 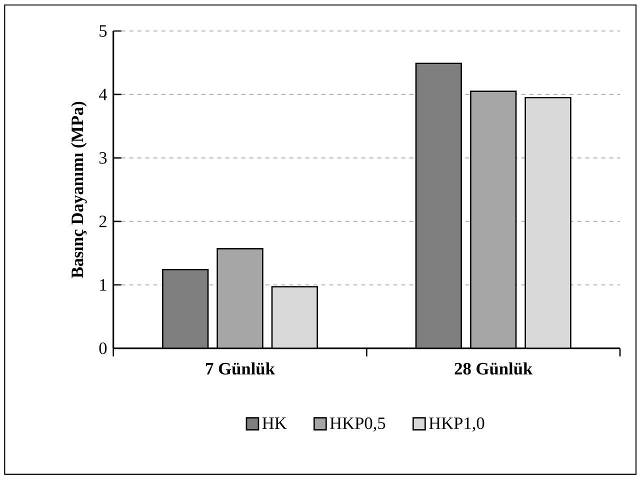 What do you see at coordinates (103, 348) in the screenshot?
I see `y-tick-label: 0` at bounding box center [103, 348].